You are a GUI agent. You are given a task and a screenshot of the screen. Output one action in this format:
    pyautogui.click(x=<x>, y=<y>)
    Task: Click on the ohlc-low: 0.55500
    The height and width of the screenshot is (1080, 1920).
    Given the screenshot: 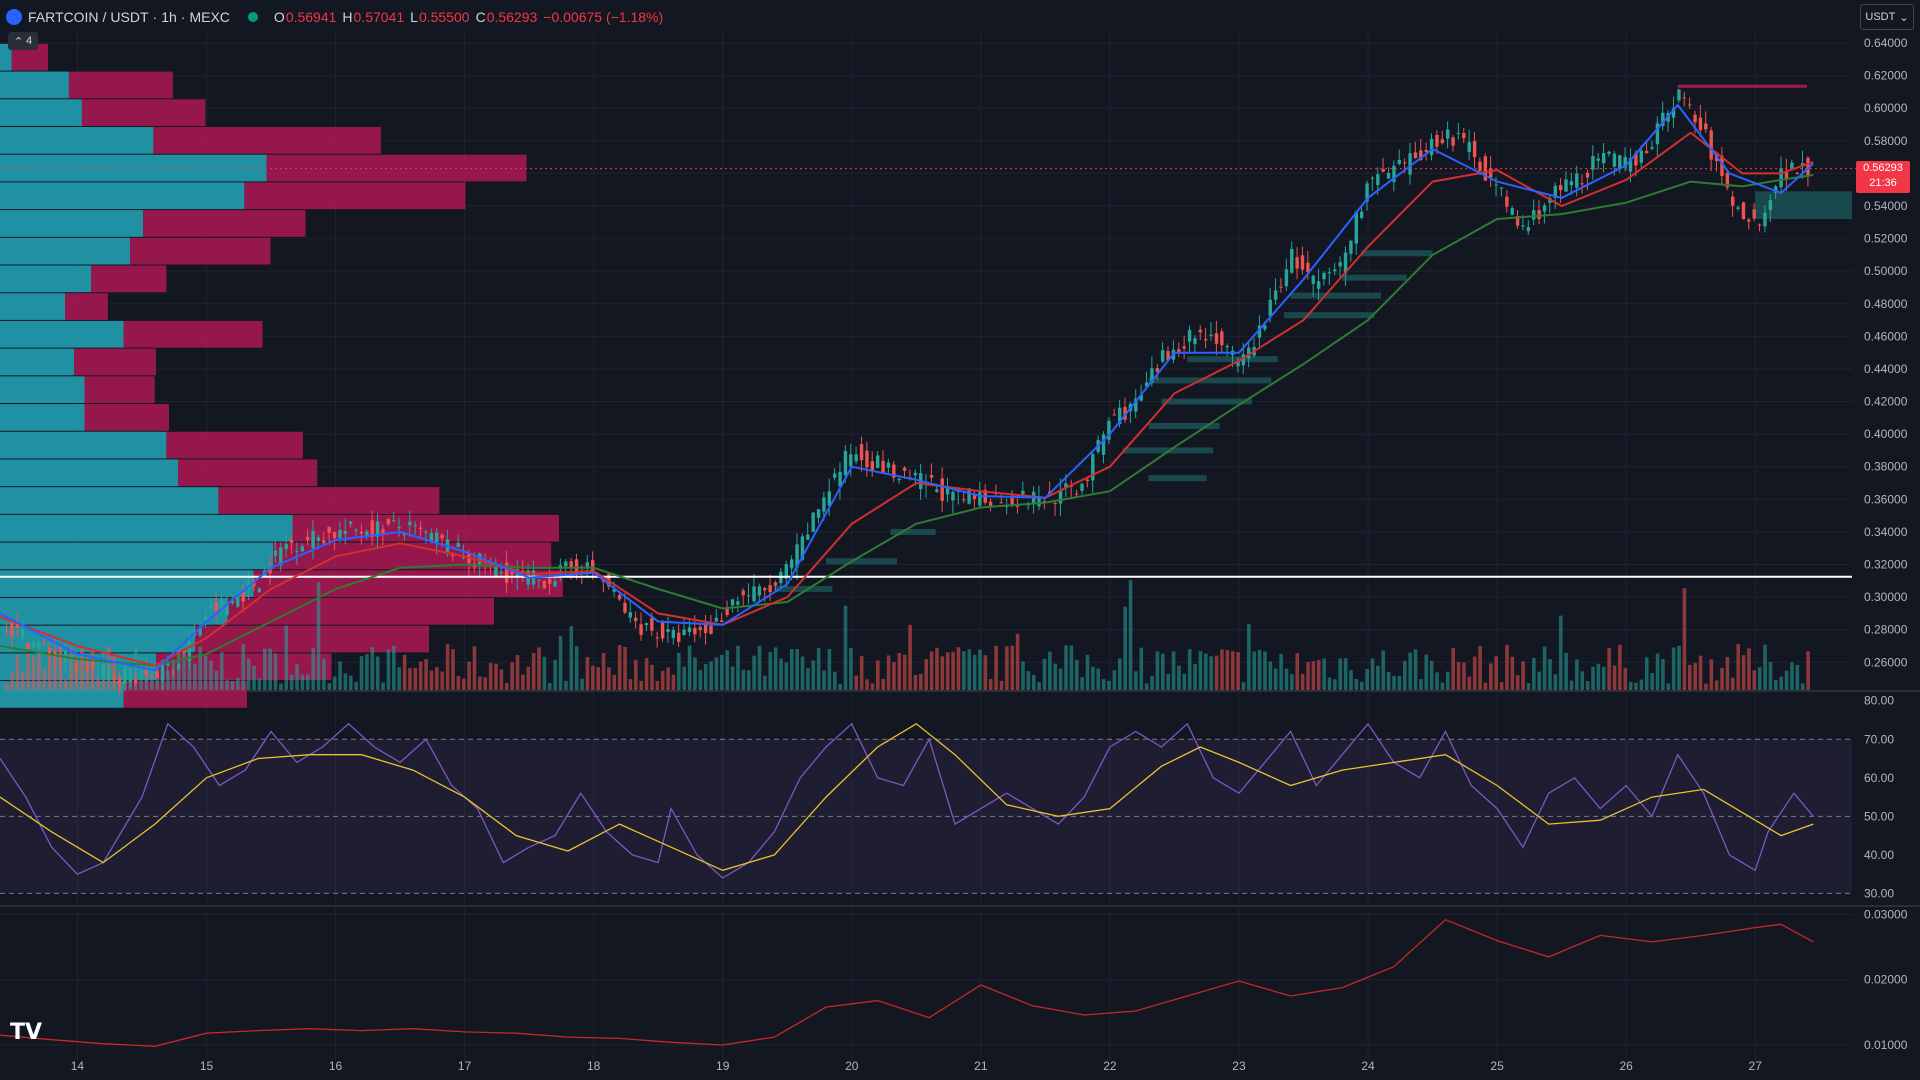 What is the action you would take?
    pyautogui.click(x=444, y=17)
    